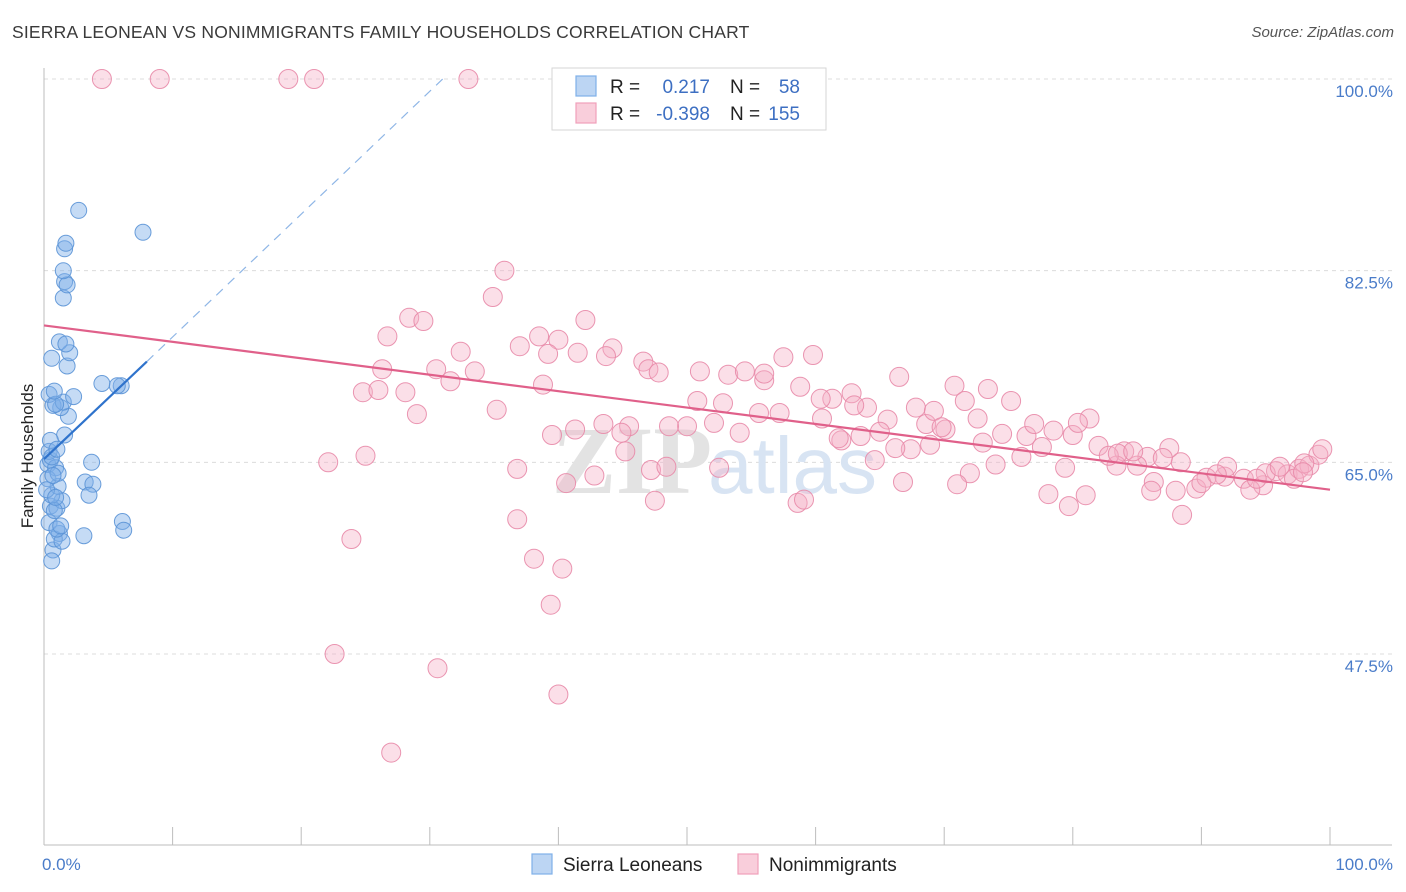 This screenshot has width=1406, height=892. Describe the element at coordinates (789, 87) in the screenshot. I see `legend-n-value-1: 58` at that location.